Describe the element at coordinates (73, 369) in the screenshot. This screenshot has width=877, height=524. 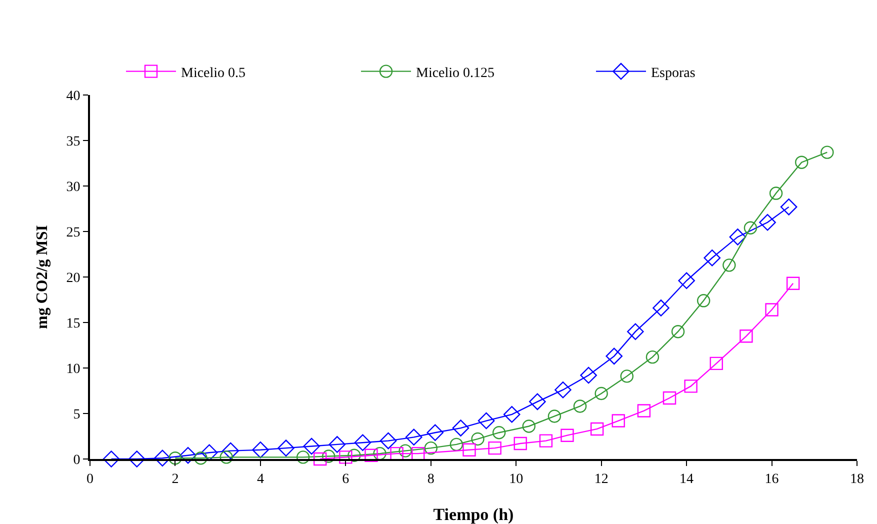
I see `y-tick-label: 10` at that location.